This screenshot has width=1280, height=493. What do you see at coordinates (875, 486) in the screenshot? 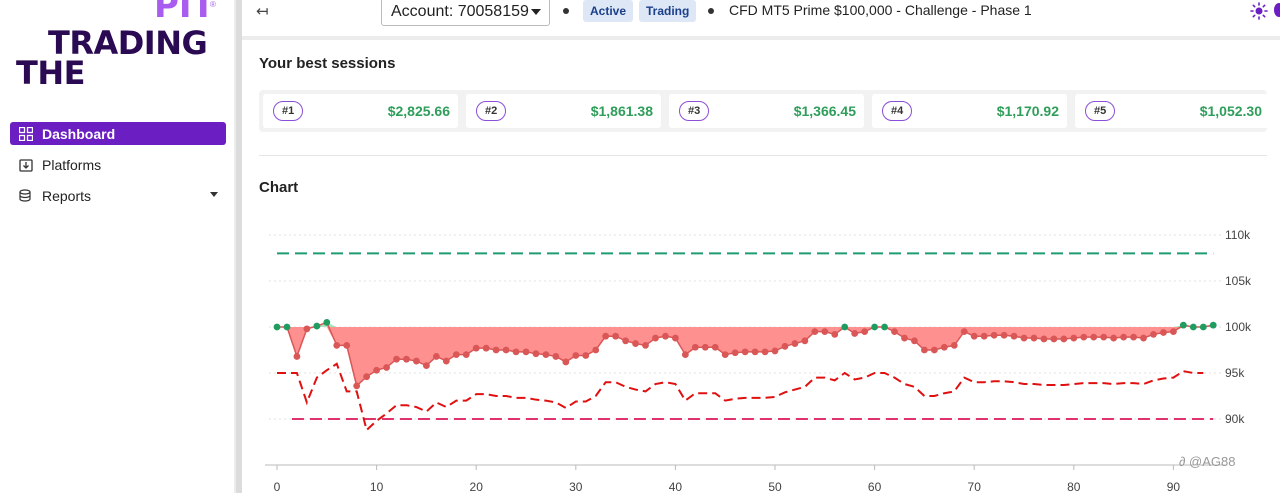
I see `x-tick-label: 60` at bounding box center [875, 486].